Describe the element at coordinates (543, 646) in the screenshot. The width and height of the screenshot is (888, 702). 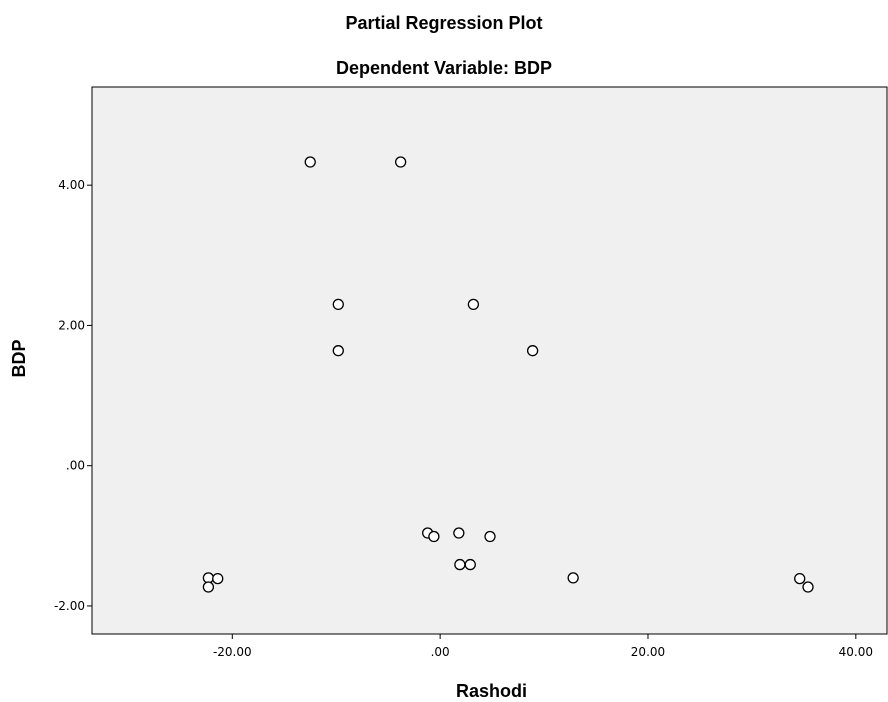
I see `x-axis: -20.00 .00 20.00 40.00` at that location.